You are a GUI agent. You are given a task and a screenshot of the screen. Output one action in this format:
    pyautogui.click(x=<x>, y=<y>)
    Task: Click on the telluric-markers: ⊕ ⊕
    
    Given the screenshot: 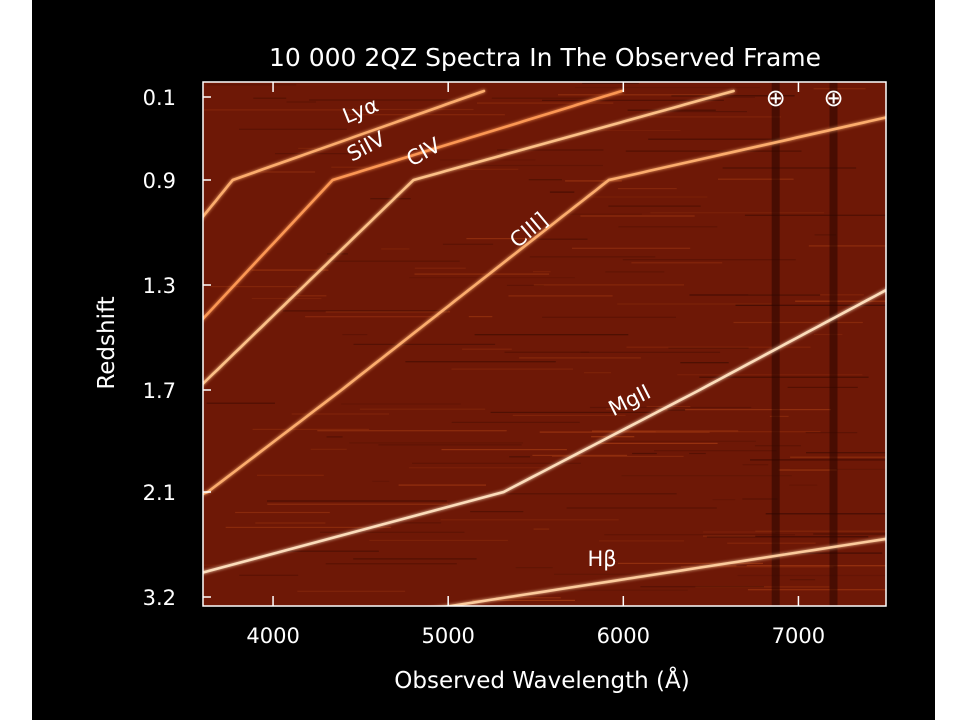 What is the action you would take?
    pyautogui.click(x=805, y=98)
    